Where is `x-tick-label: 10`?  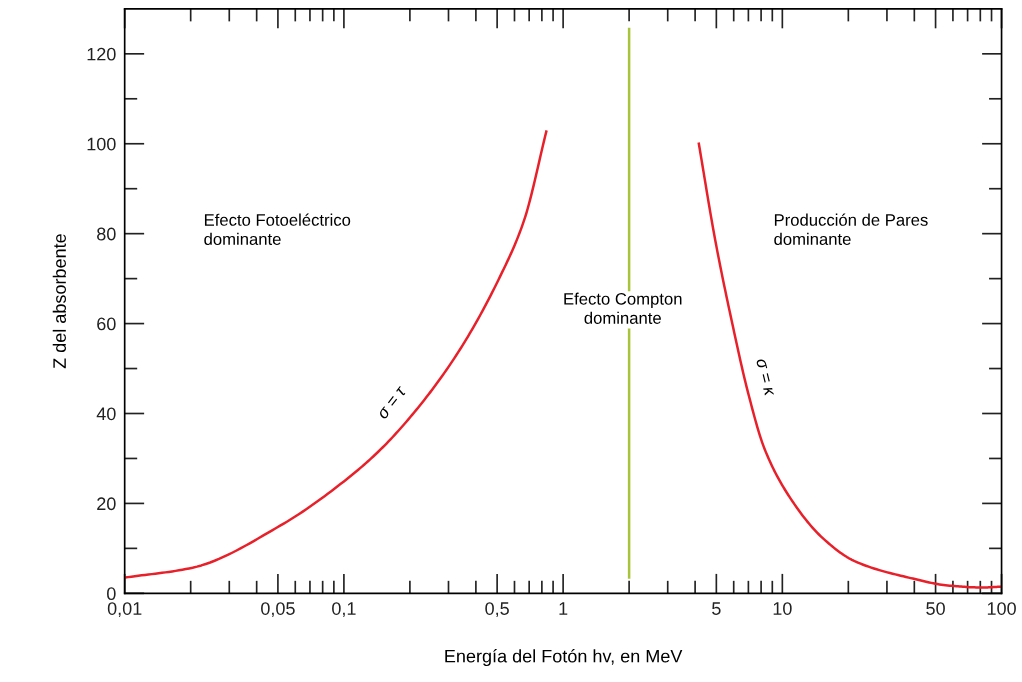
x-tick-label: 10 is located at coordinates (782, 608).